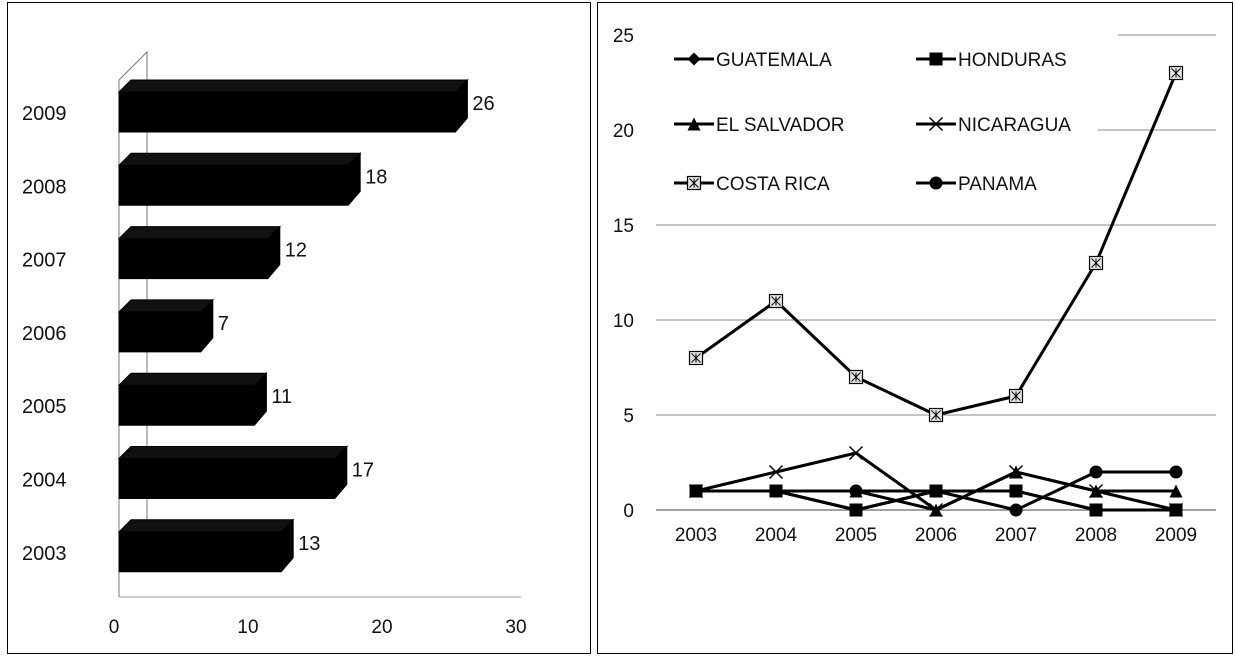  Describe the element at coordinates (696, 535) in the screenshot. I see `x-tick-label: 2003` at that location.